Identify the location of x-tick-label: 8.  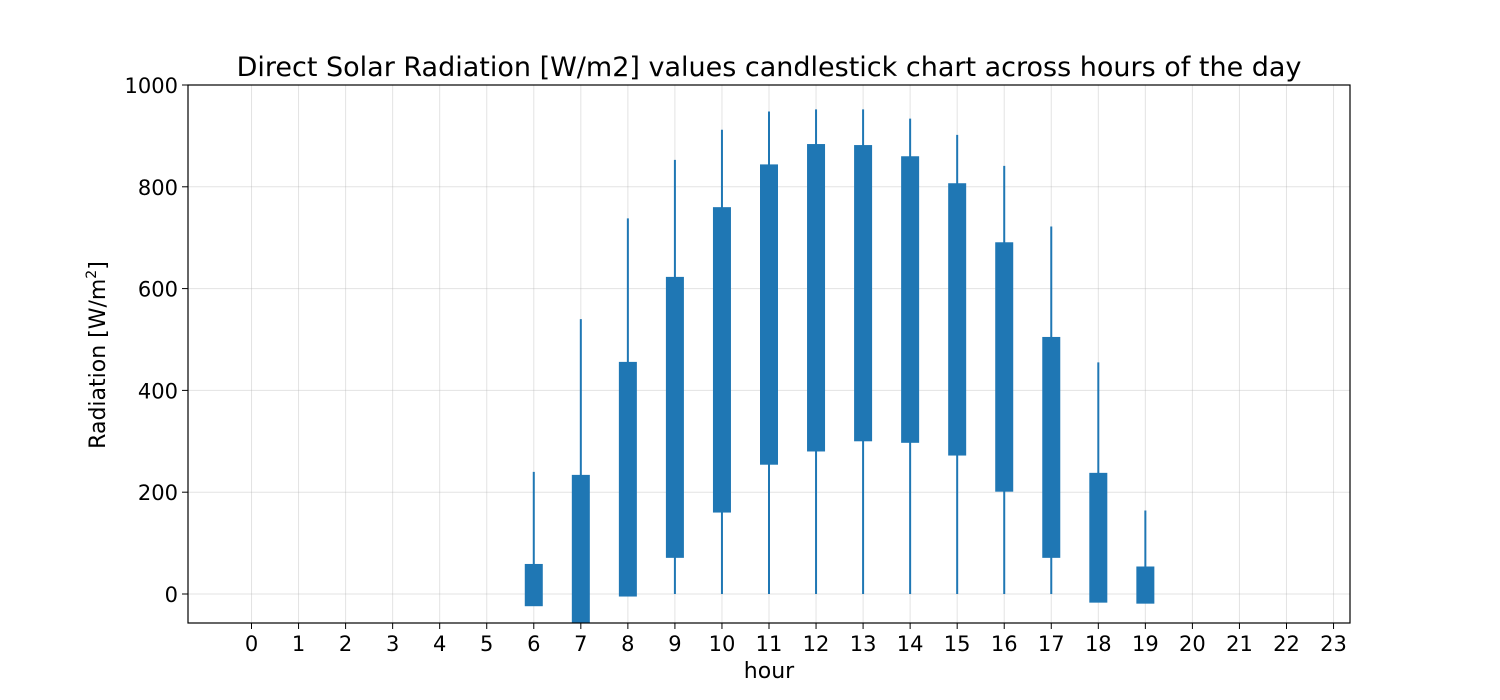
(627, 644).